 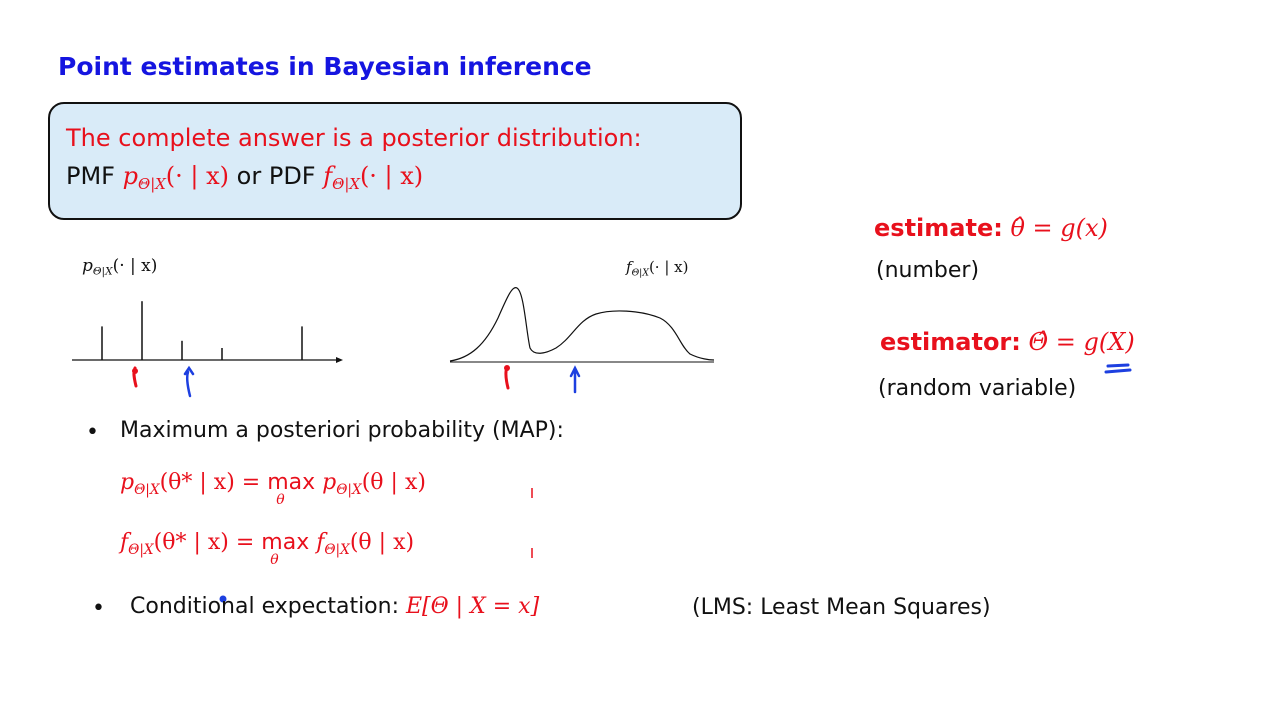 What do you see at coordinates (582, 324) in the screenshot?
I see `pdf-curve` at bounding box center [582, 324].